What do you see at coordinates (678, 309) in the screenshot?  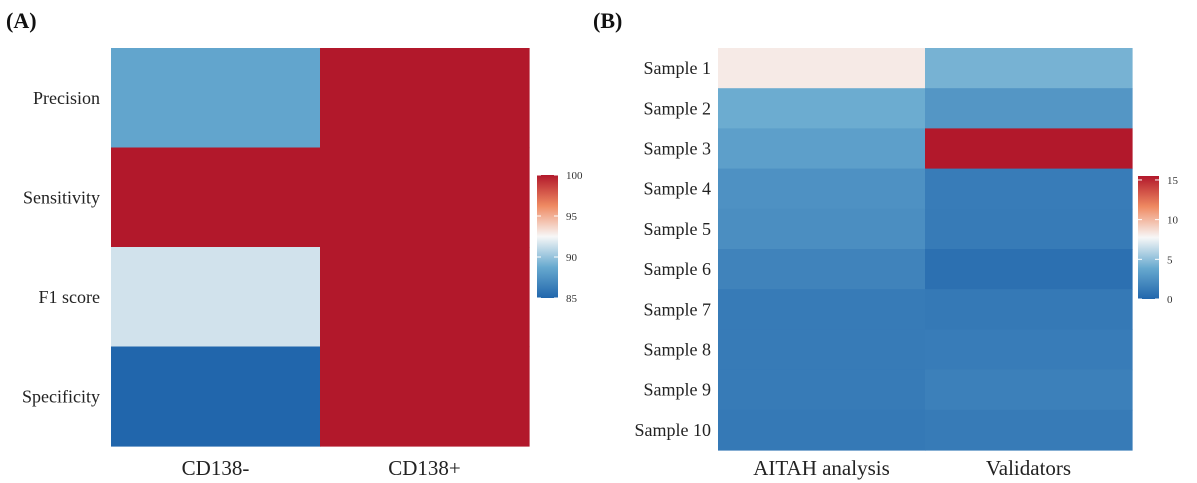 I see `row-label: Sample 7` at bounding box center [678, 309].